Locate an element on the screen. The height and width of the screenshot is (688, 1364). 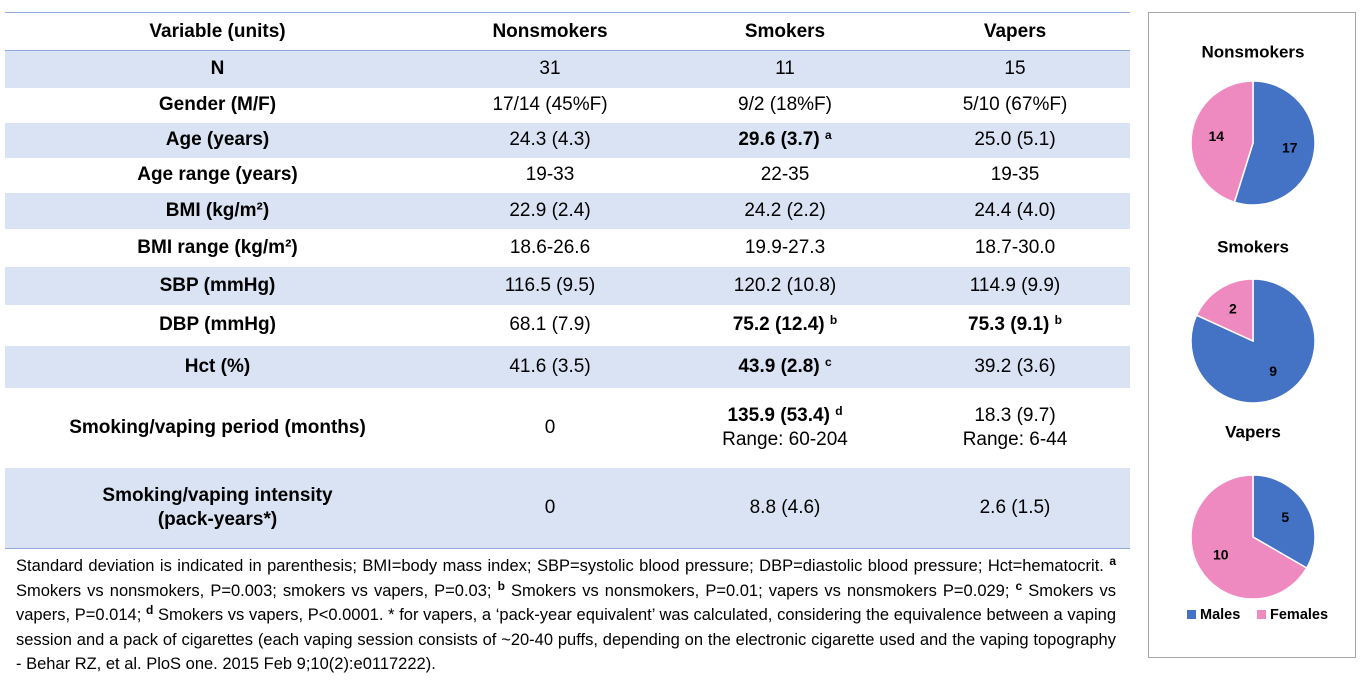
cell: 39.2 (3.6) is located at coordinates (1015, 366).